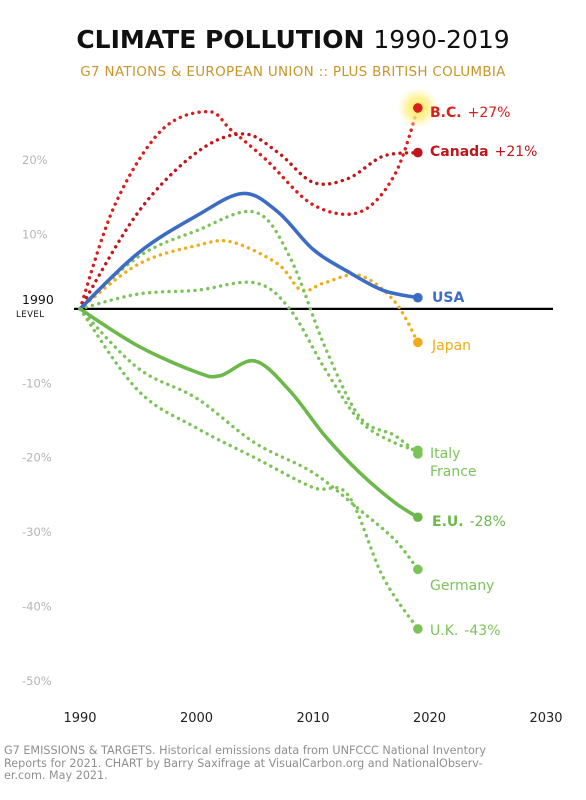 This screenshot has width=586, height=800. Describe the element at coordinates (37, 681) in the screenshot. I see `y-tick-label: -50%` at that location.